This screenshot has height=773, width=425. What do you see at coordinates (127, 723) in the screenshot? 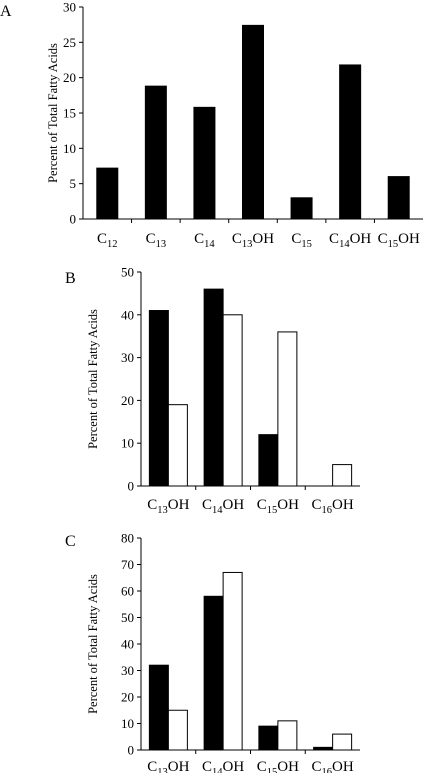
I see `y-tick-label-c-1: 10` at bounding box center [127, 723].